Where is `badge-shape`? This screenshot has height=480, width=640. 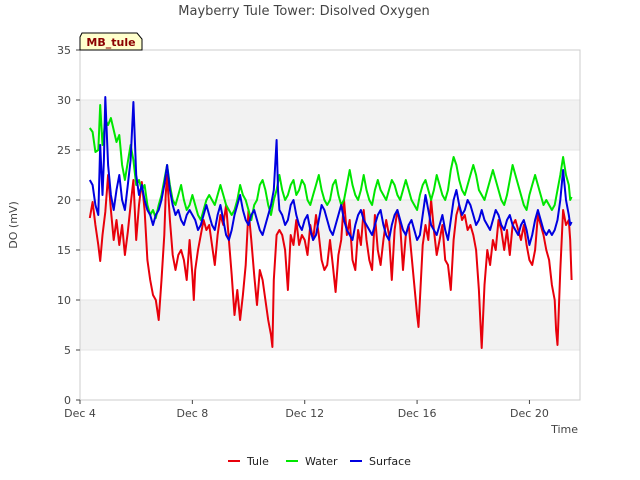
badge-shape is located at coordinates (111, 41).